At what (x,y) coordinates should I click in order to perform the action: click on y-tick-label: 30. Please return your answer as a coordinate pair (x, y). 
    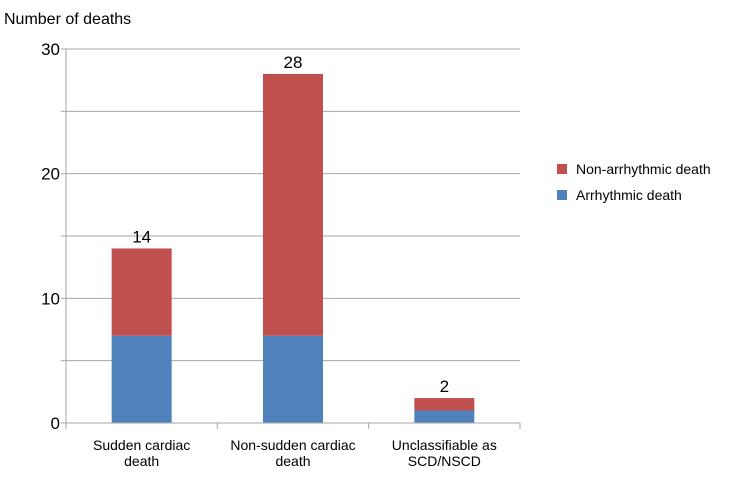
    Looking at the image, I should click on (50, 49).